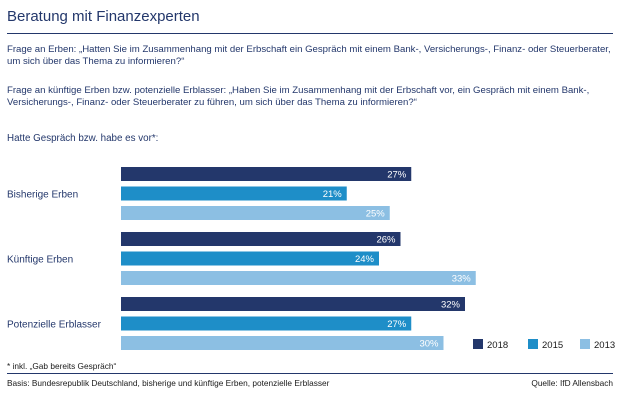  Describe the element at coordinates (365, 259) in the screenshot. I see `bar-value-label: 24%` at that location.